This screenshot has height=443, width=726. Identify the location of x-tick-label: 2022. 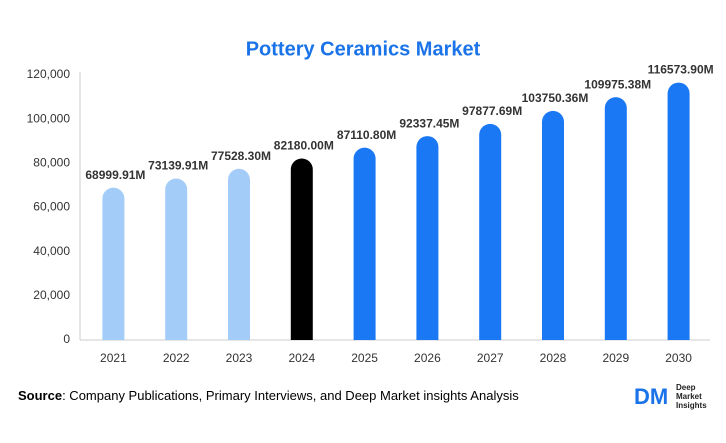
(176, 358).